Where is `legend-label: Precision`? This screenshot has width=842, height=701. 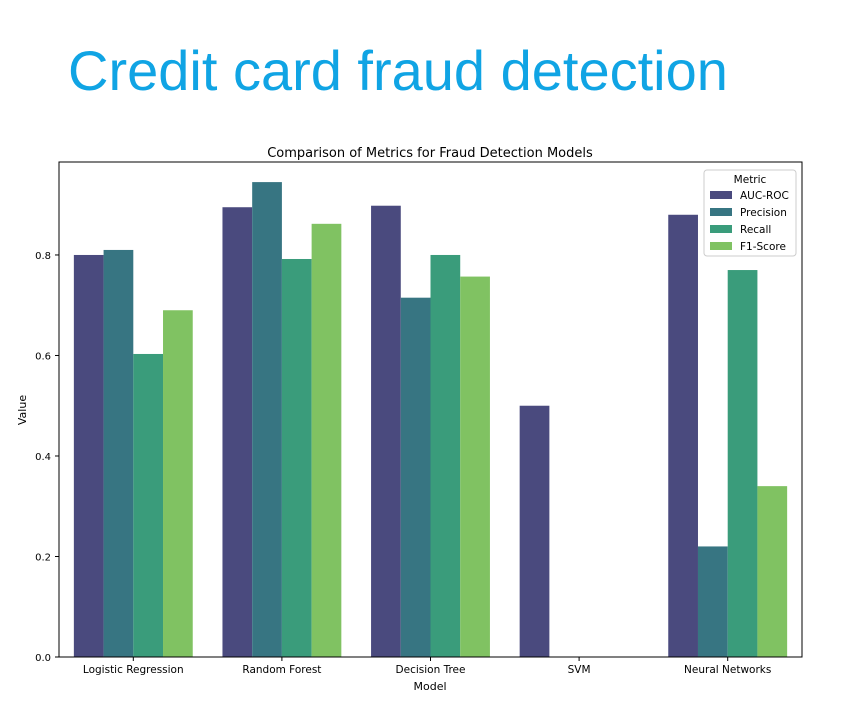
legend-label: Precision is located at coordinates (763, 213).